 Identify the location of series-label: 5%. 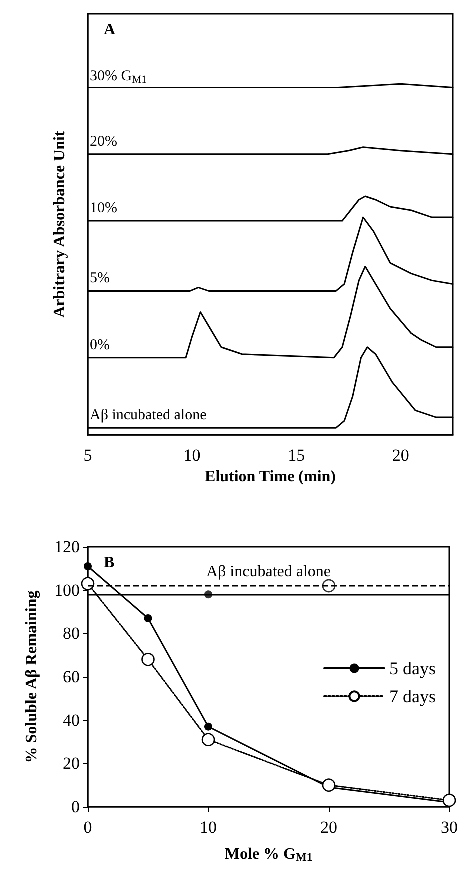
(100, 278).